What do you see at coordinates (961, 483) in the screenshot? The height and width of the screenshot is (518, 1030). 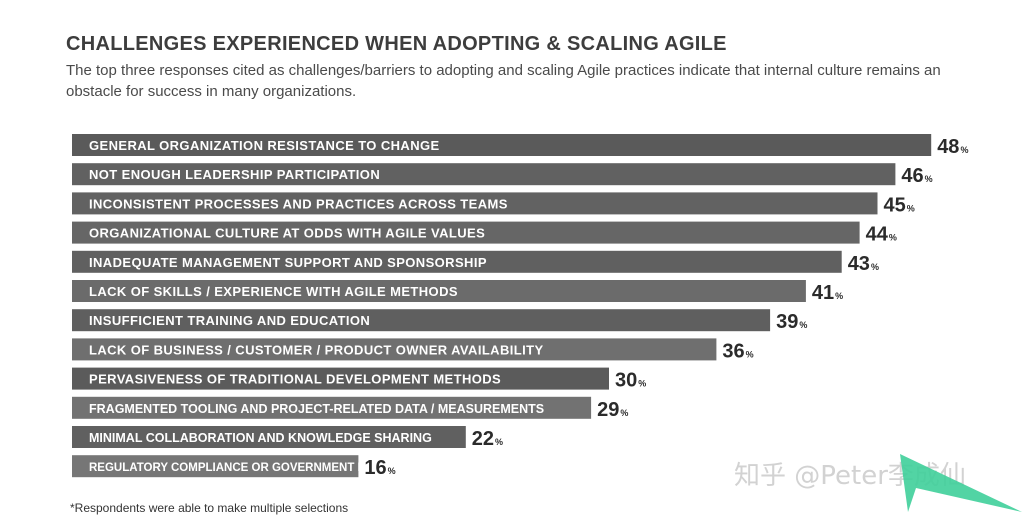 I see `watermark-logo` at bounding box center [961, 483].